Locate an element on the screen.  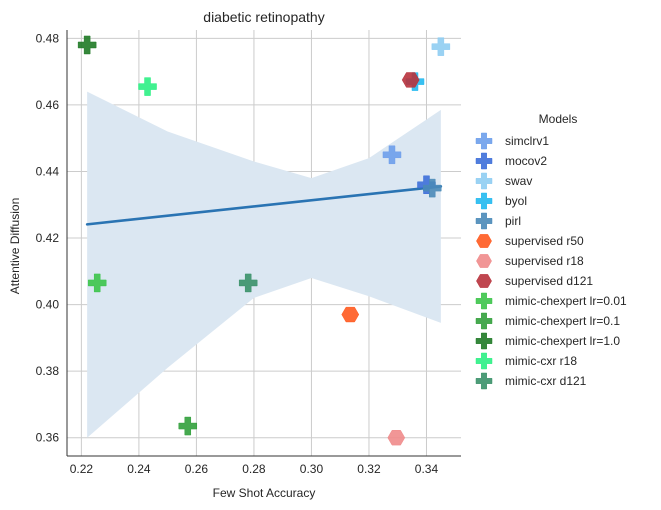
y-tick-label: 0.44 is located at coordinates (48, 171).